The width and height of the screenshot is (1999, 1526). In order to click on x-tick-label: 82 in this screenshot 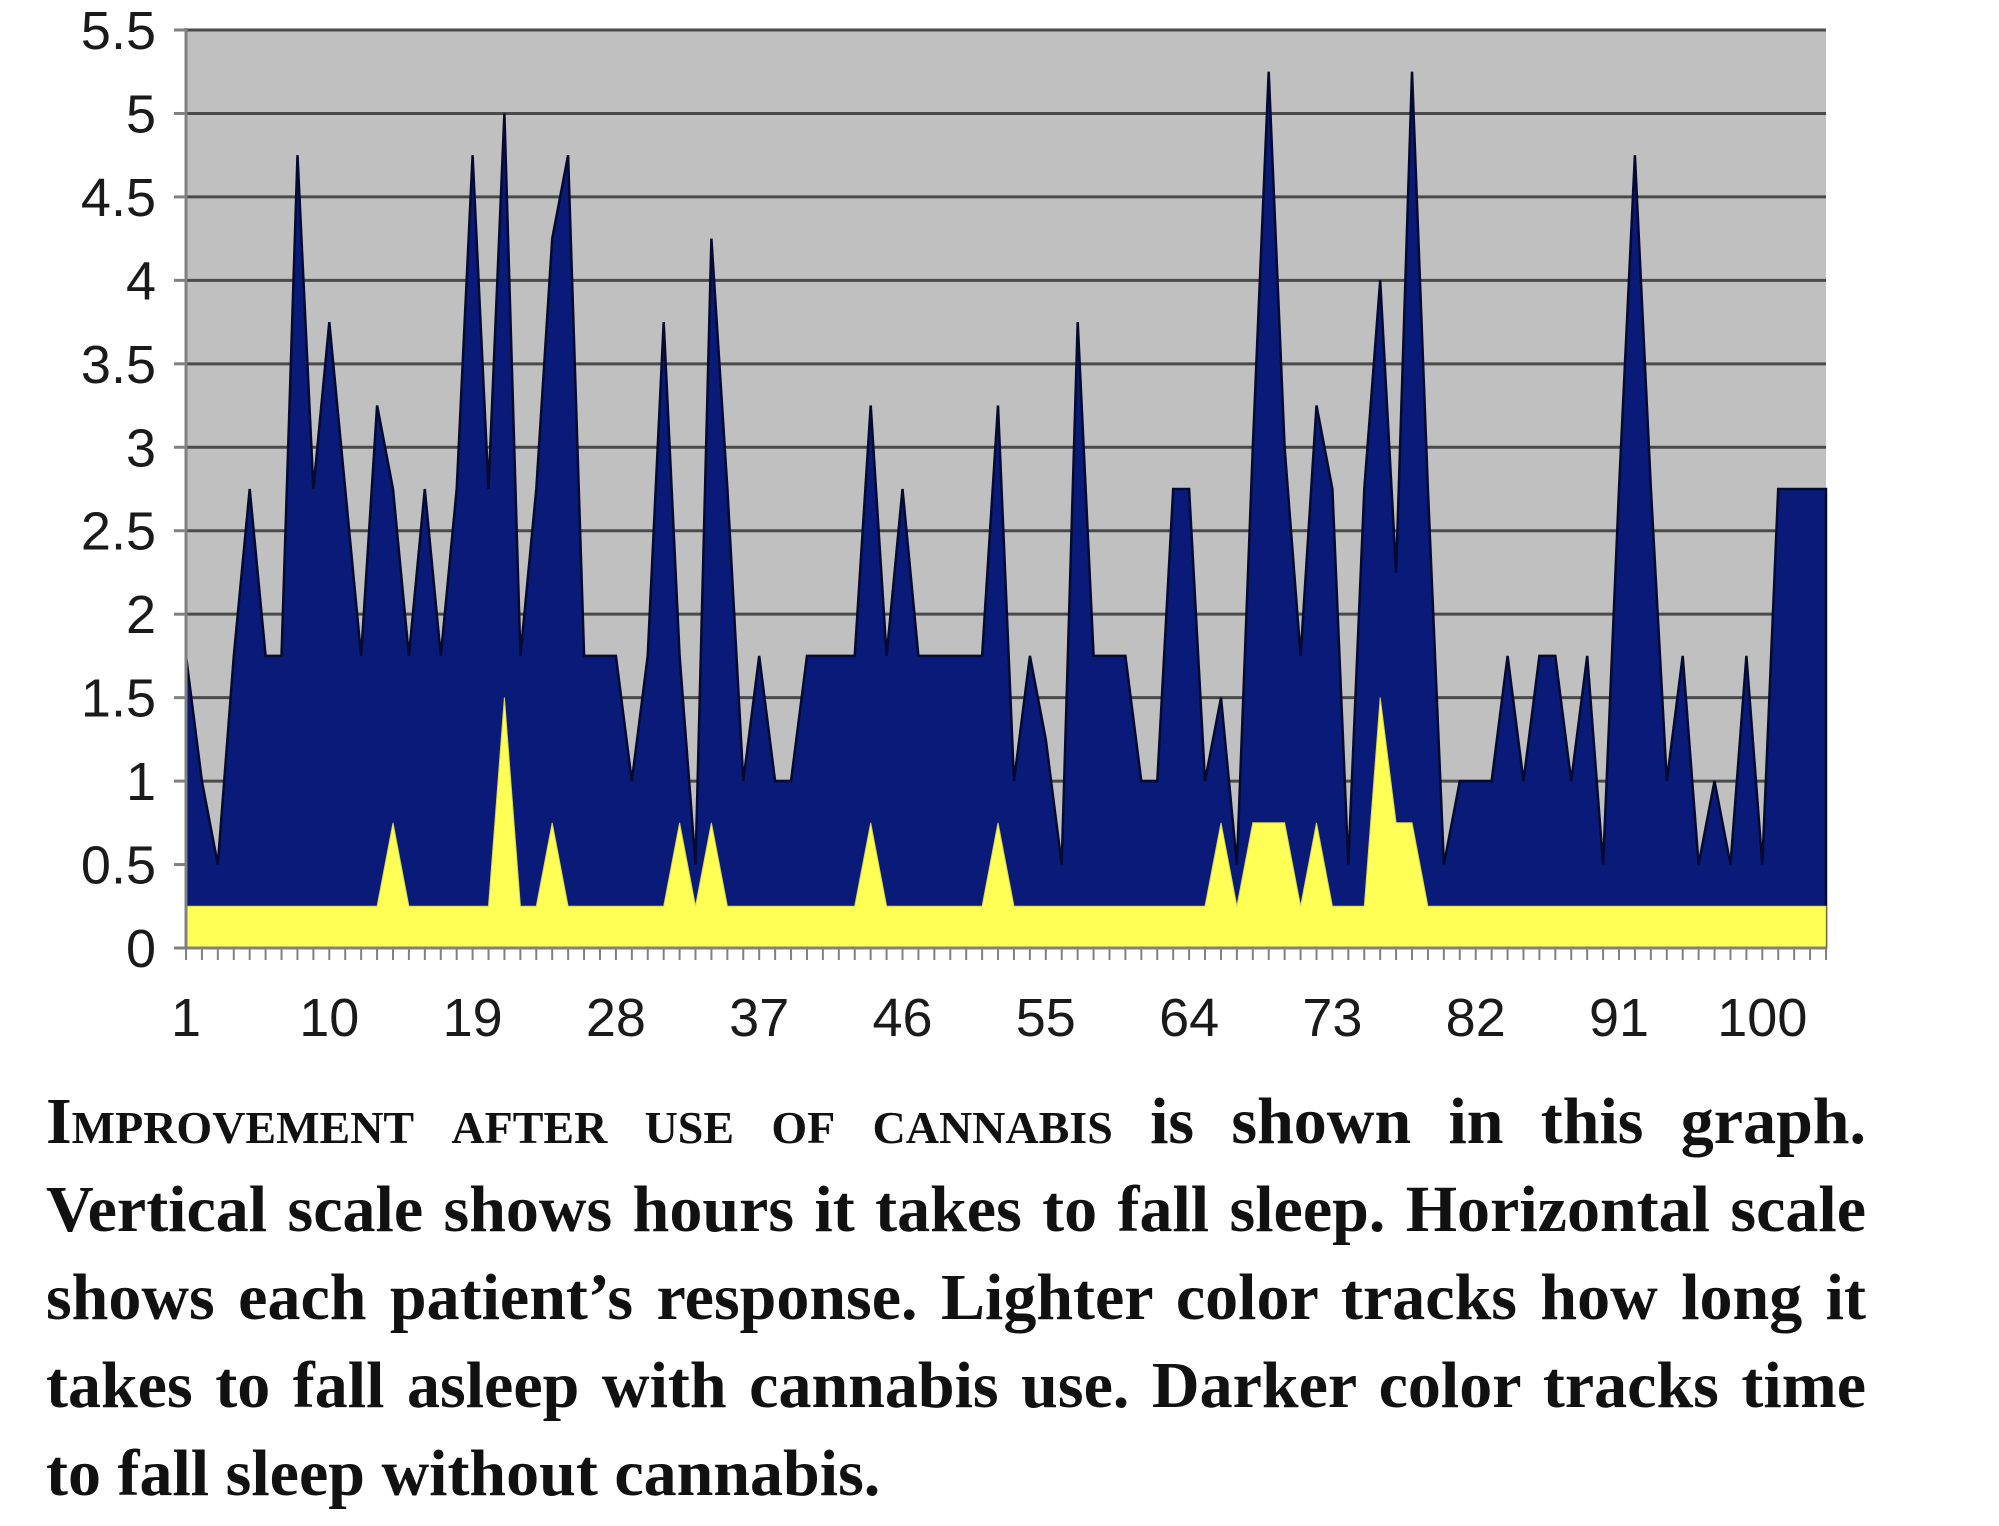, I will do `click(1476, 1018)`.